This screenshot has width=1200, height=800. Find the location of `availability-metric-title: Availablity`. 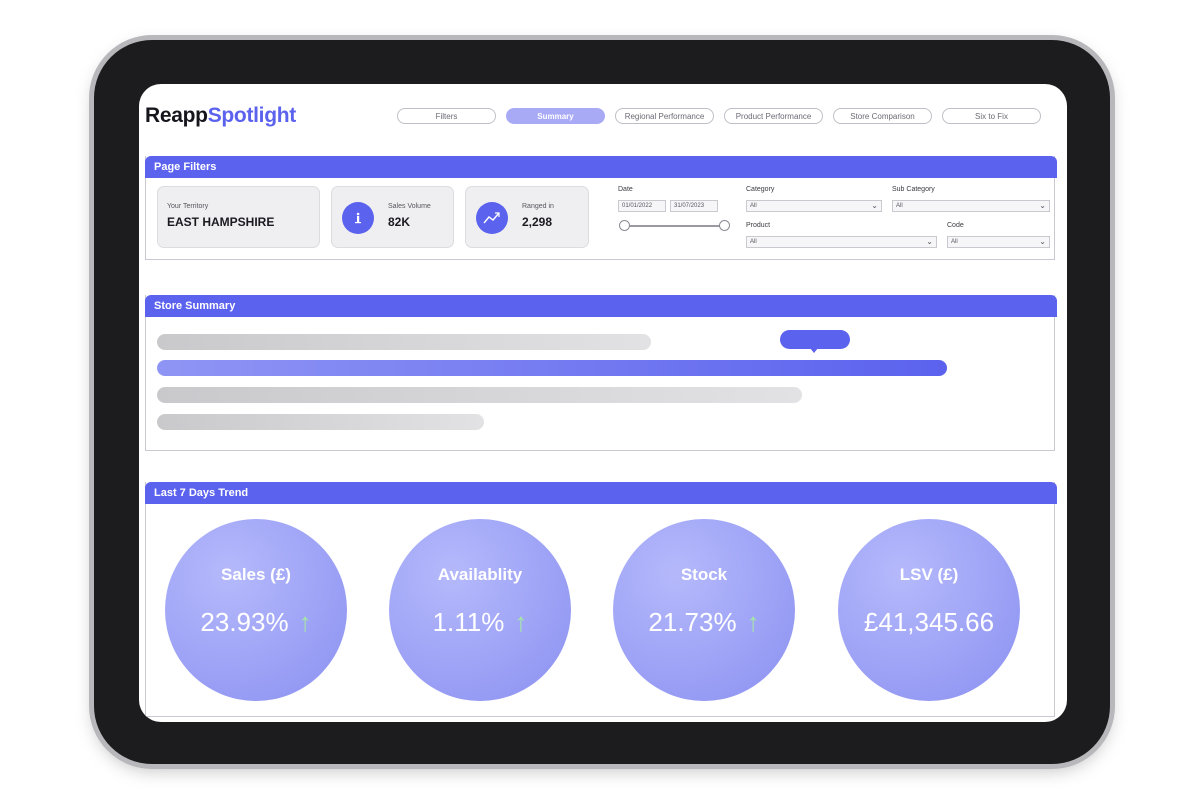

availability-metric-title: Availablity is located at coordinates (480, 574).